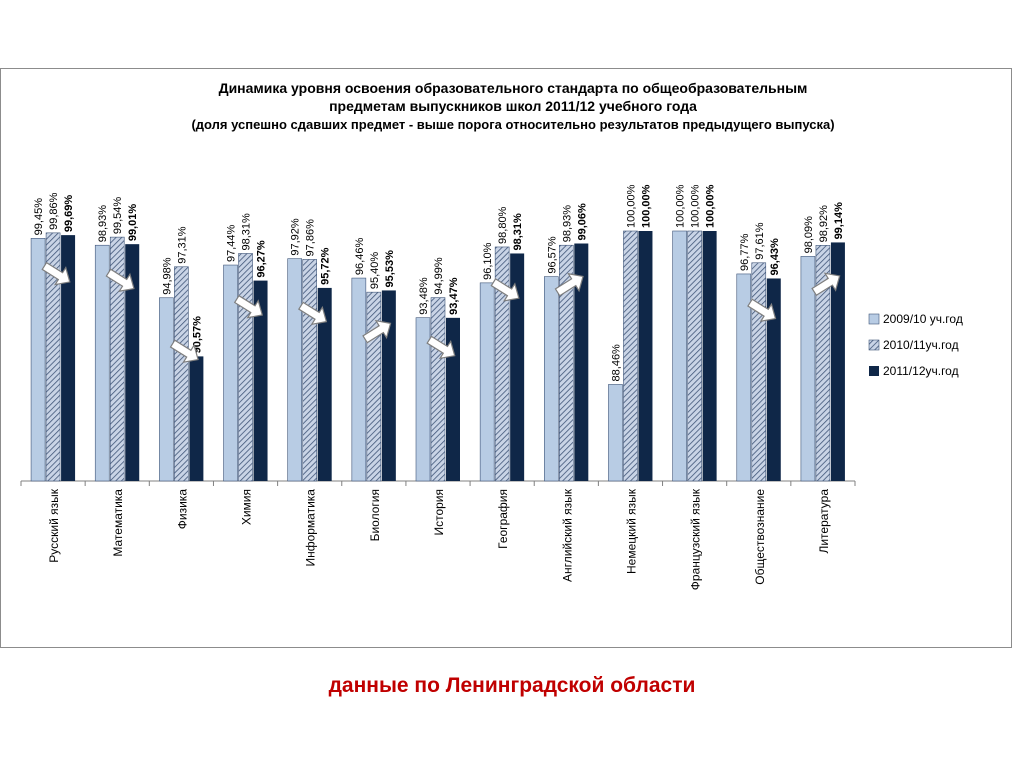 Image resolution: width=1024 pixels, height=768 pixels. I want to click on data-label: 98,09%, so click(809, 235).